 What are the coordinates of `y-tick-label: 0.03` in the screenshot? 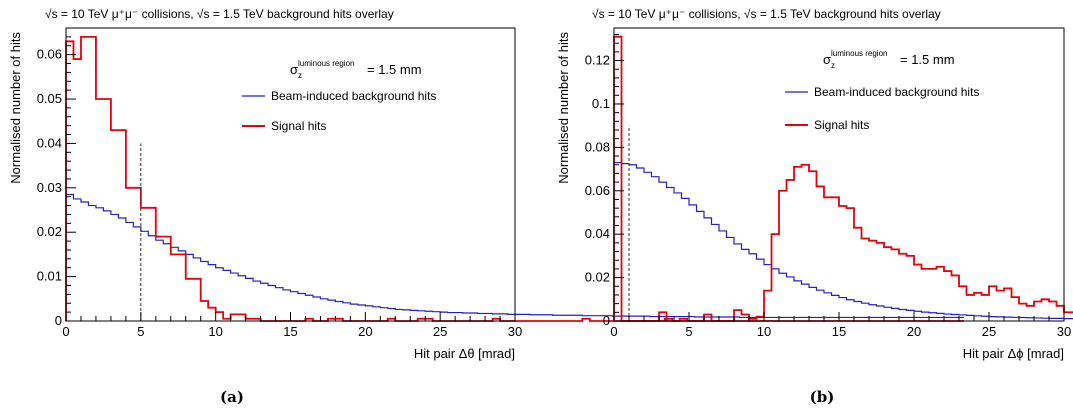 It's located at (49, 187).